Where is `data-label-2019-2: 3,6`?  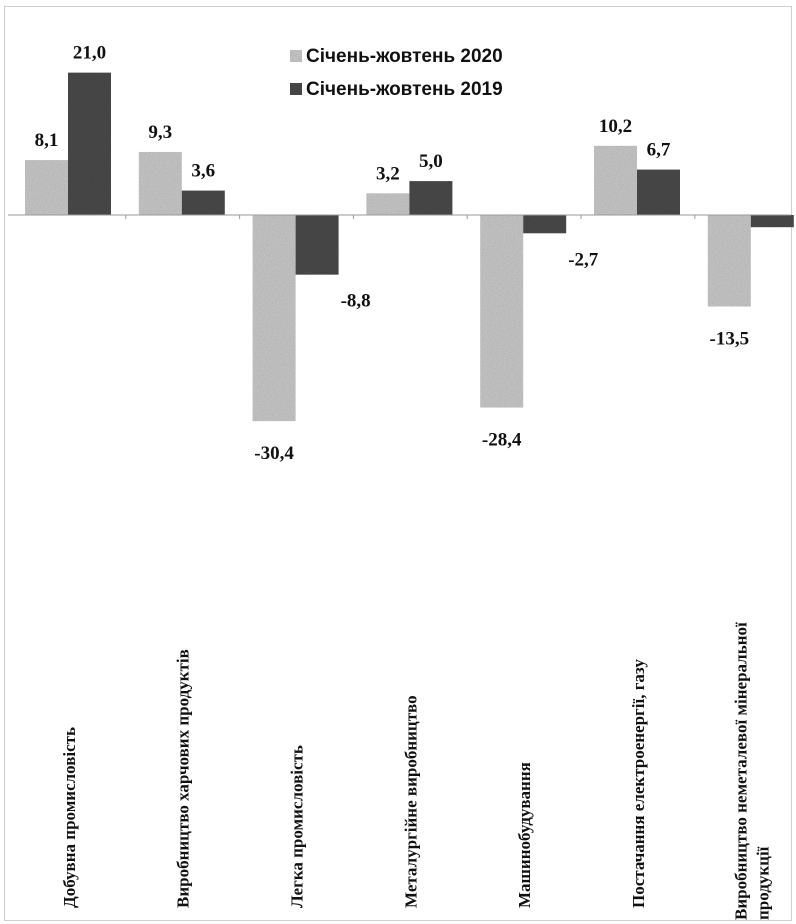 data-label-2019-2: 3,6 is located at coordinates (203, 171).